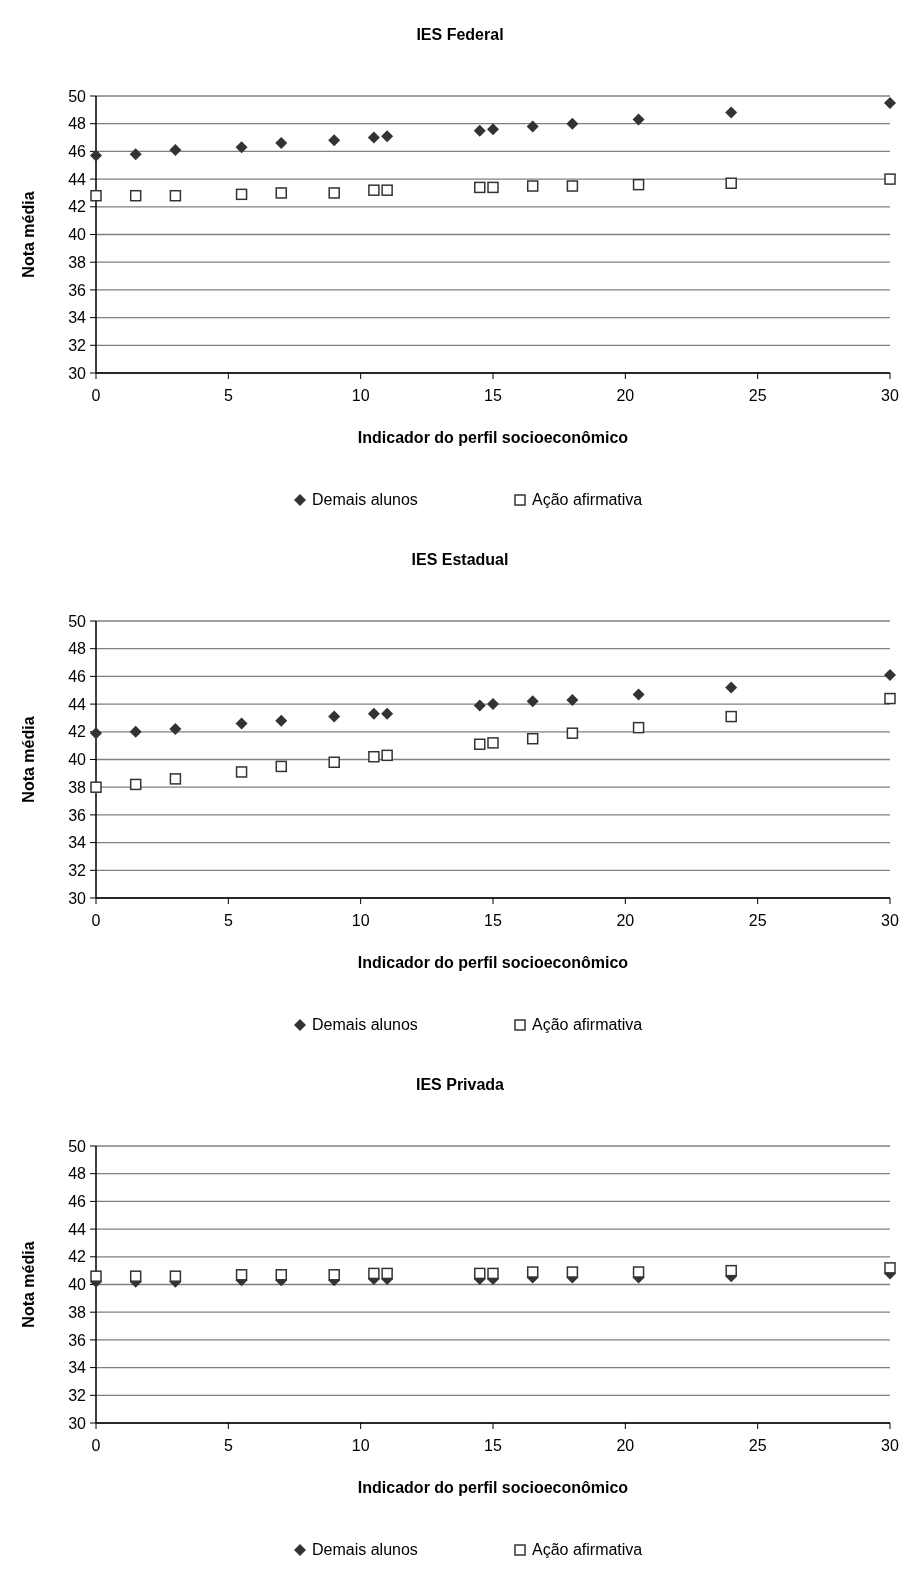 The height and width of the screenshot is (1592, 920). I want to click on chart-title: IES Federal, so click(460, 34).